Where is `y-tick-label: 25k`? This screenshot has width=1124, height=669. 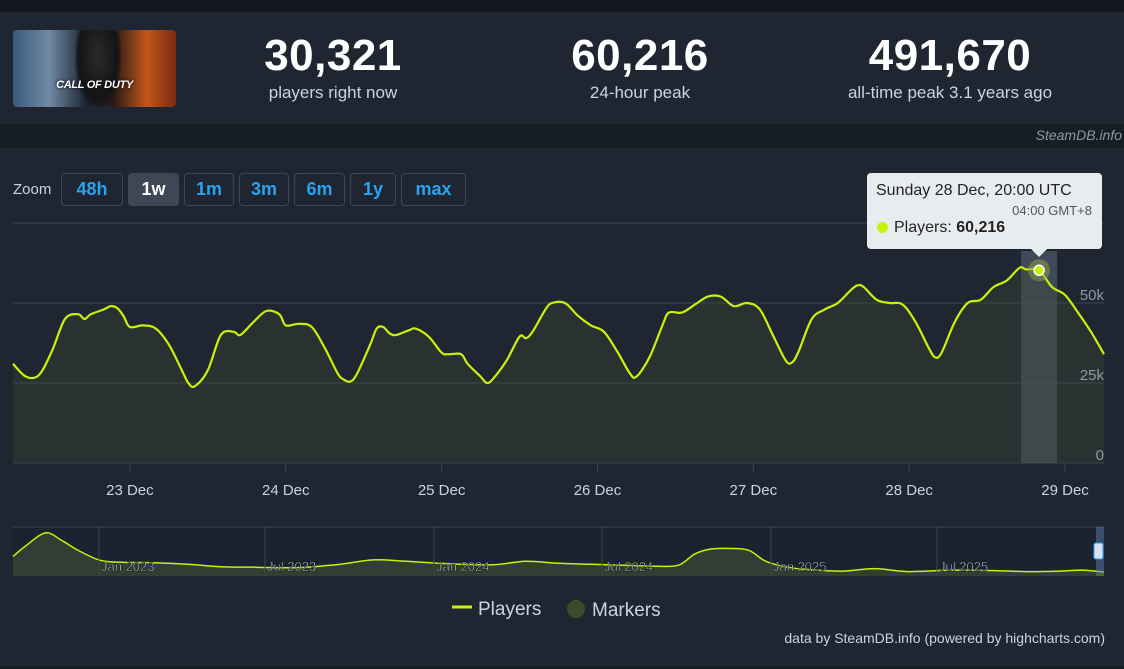 y-tick-label: 25k is located at coordinates (1092, 375).